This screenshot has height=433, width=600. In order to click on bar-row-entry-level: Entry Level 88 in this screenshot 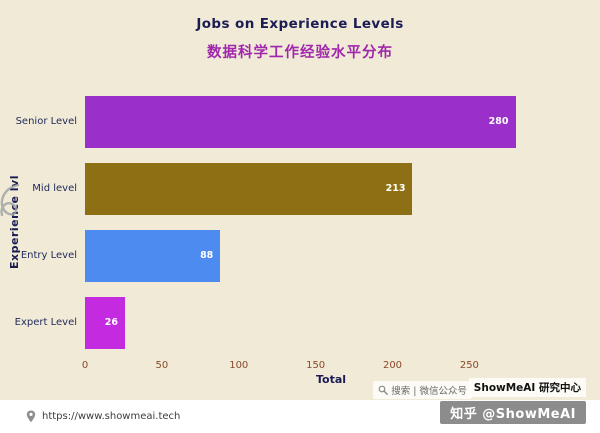, I will do `click(299, 255)`.